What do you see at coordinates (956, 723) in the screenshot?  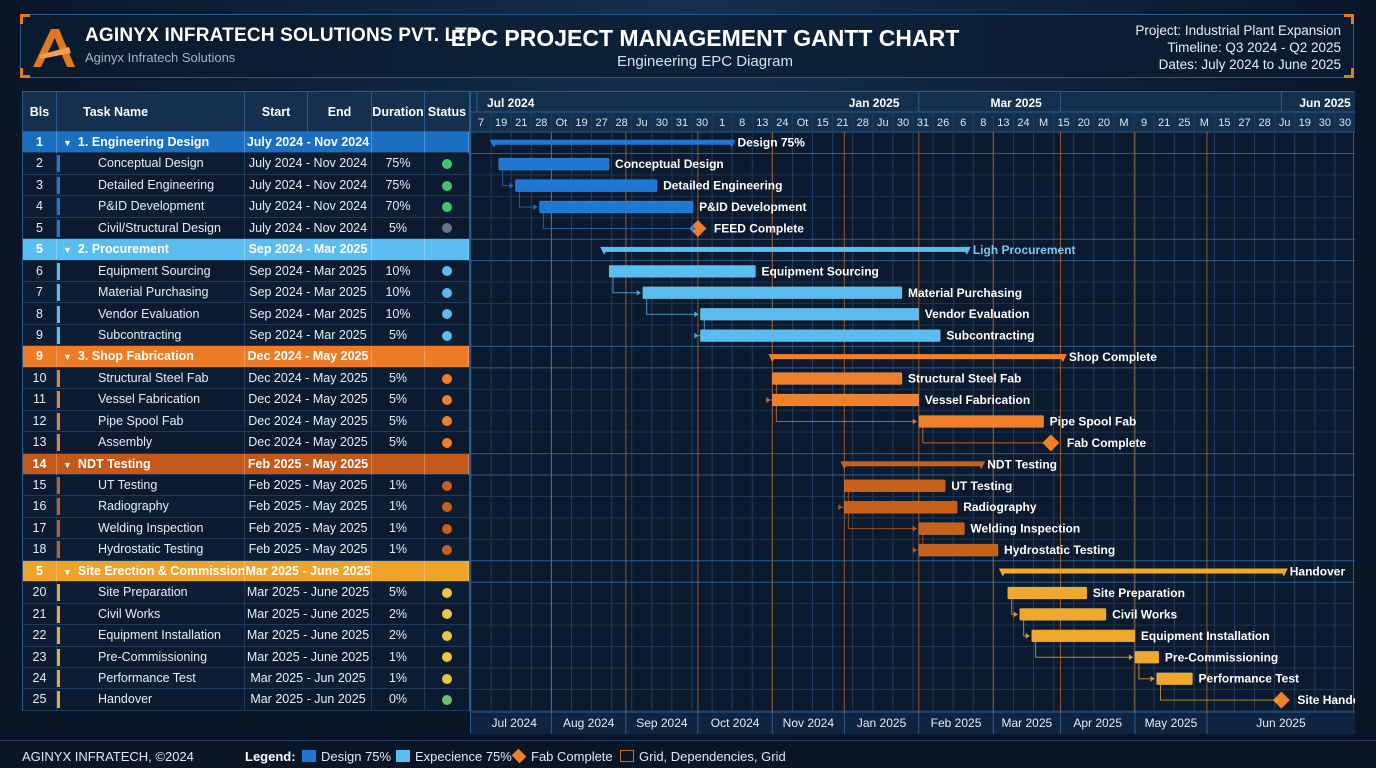 I see `bottom-month-label: Feb 2025` at bounding box center [956, 723].